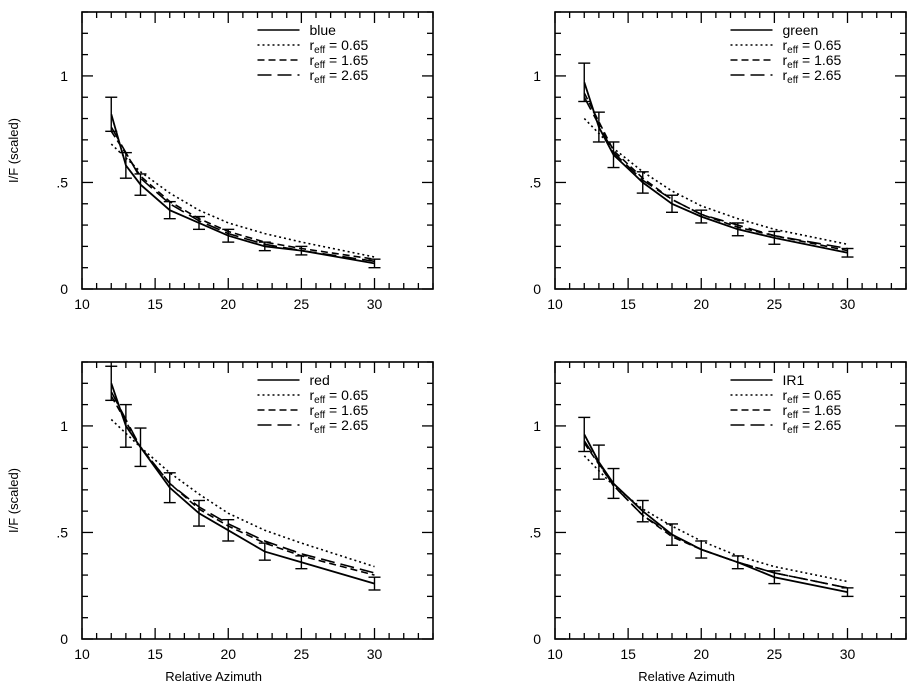  What do you see at coordinates (794, 380) in the screenshot?
I see `legend-label-observed: IR1` at bounding box center [794, 380].